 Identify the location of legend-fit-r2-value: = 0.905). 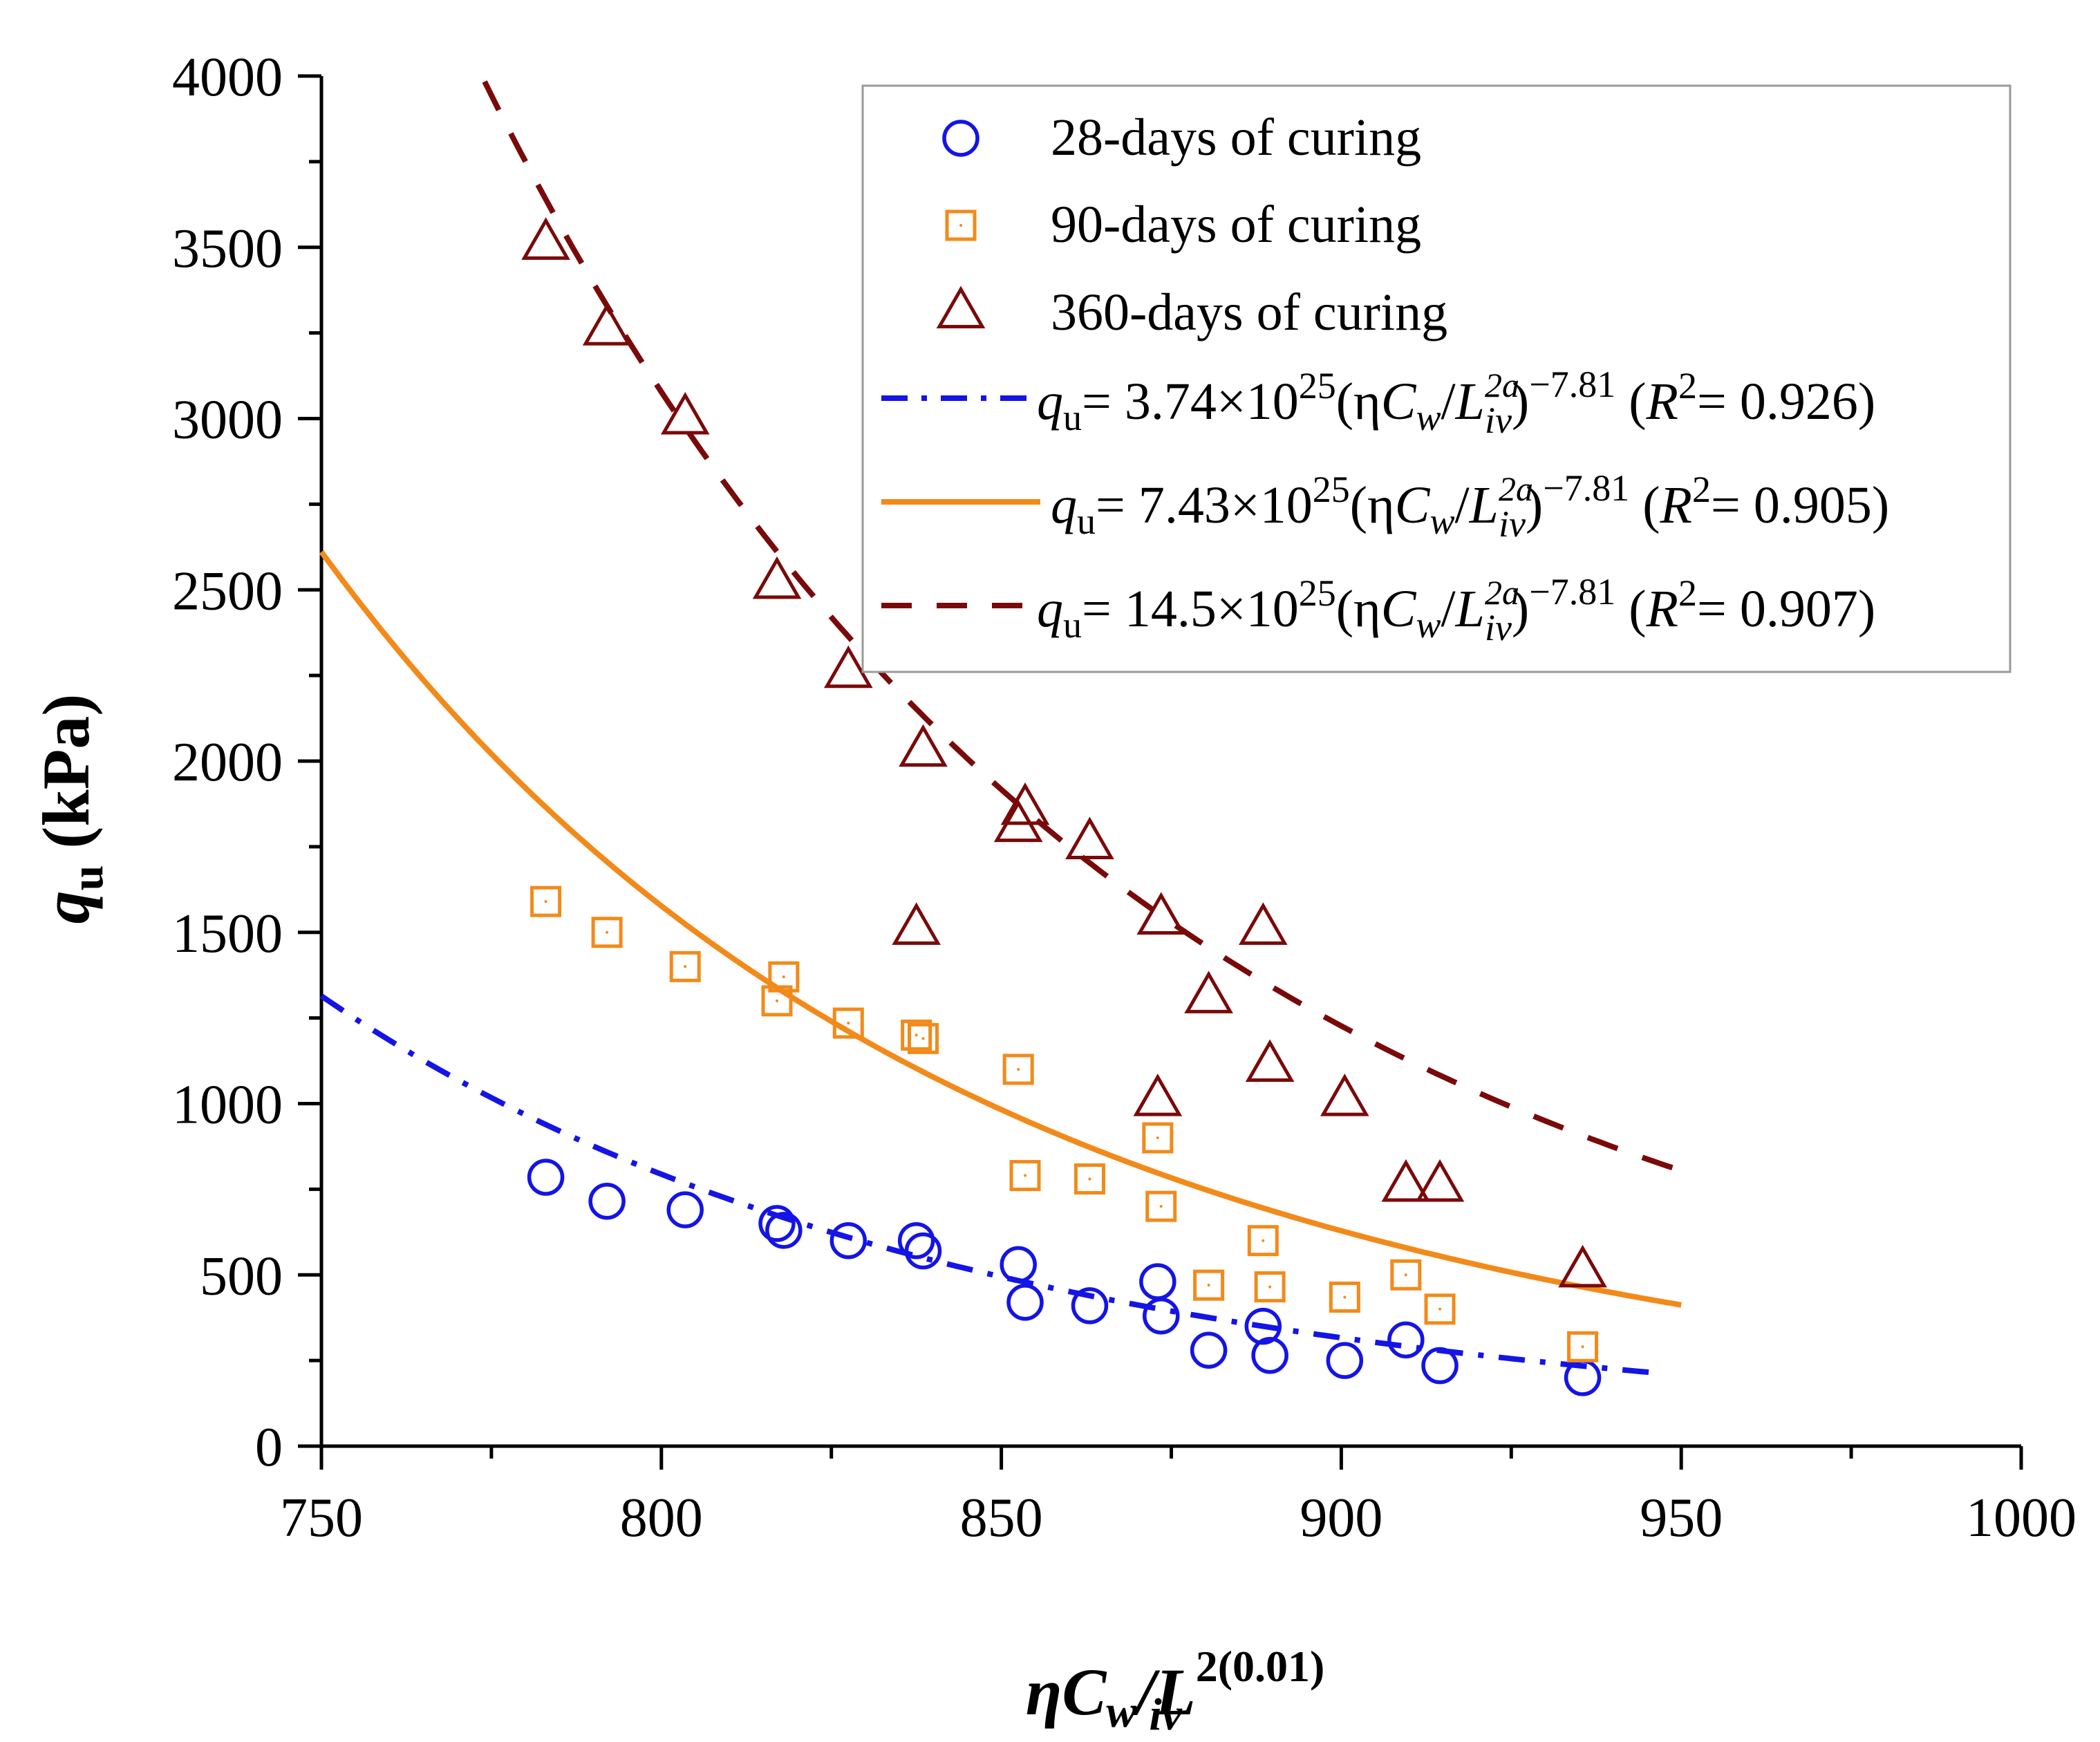
(1800, 505).